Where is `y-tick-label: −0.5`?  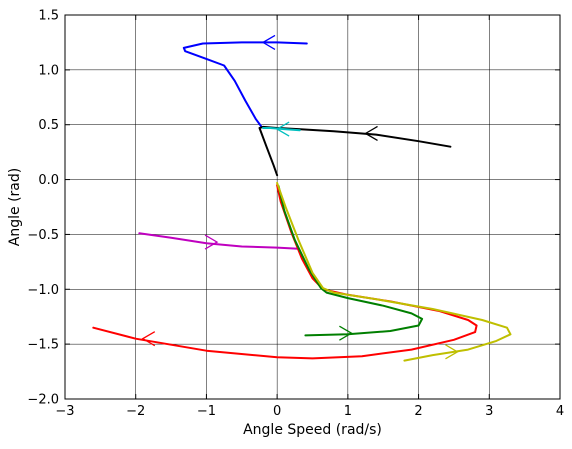
y-tick-label: −0.5 is located at coordinates (43, 235).